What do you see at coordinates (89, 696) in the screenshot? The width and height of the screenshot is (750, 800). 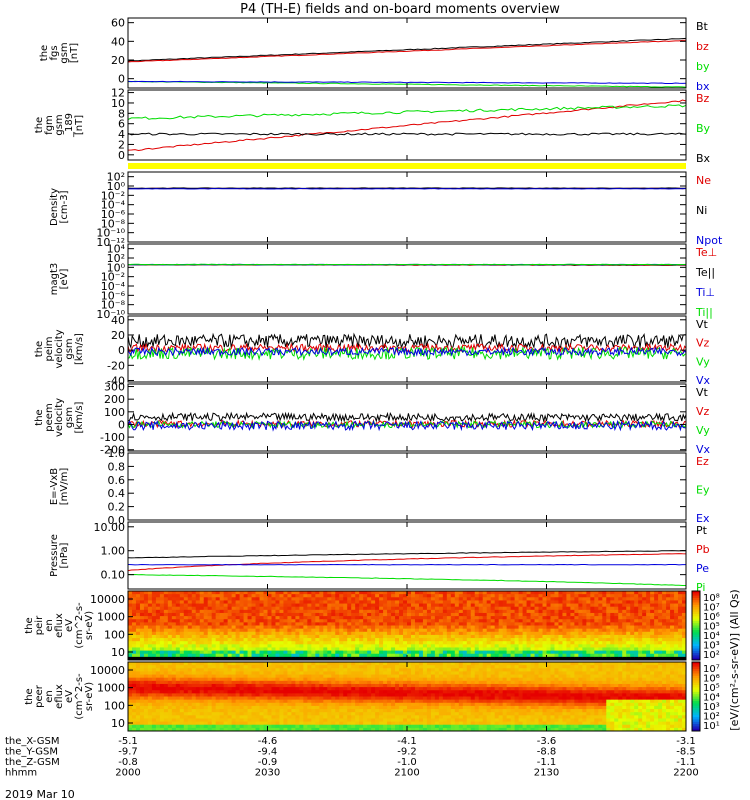 I see `ylabel-line: sr-eV)` at bounding box center [89, 696].